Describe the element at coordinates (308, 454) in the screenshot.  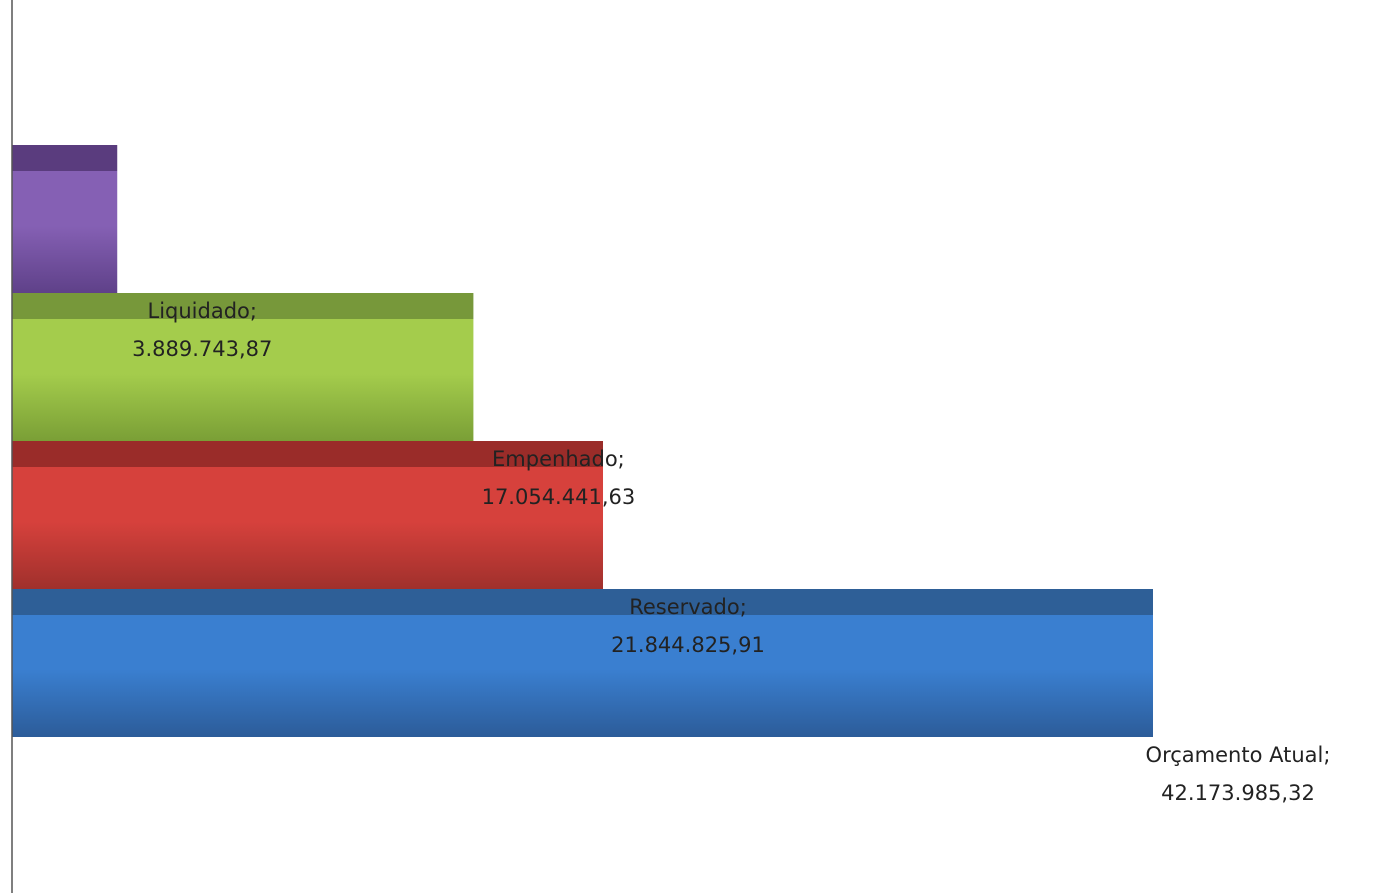
I see `bar-cap-reservado` at that location.